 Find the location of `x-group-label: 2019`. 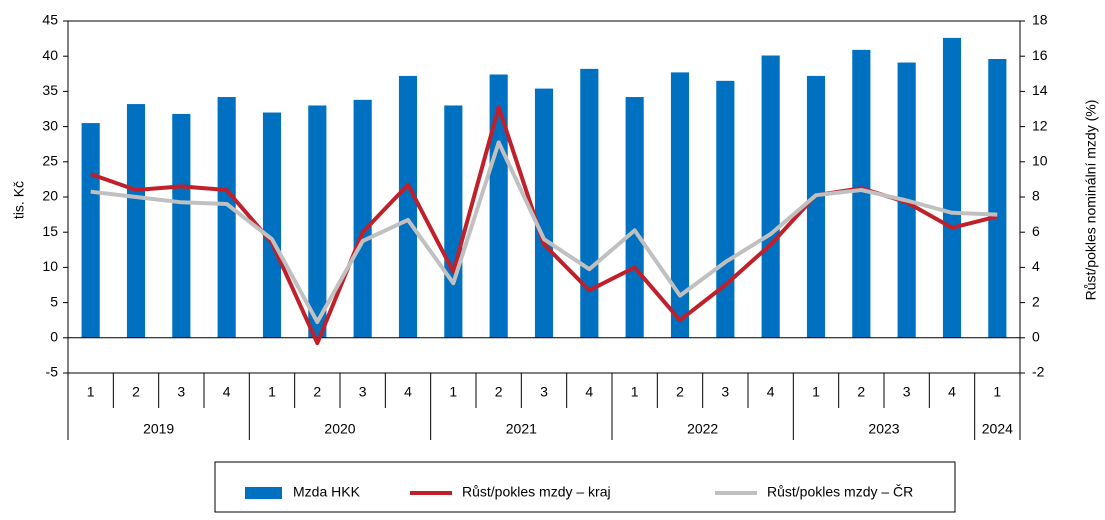

x-group-label: 2019 is located at coordinates (158, 429).